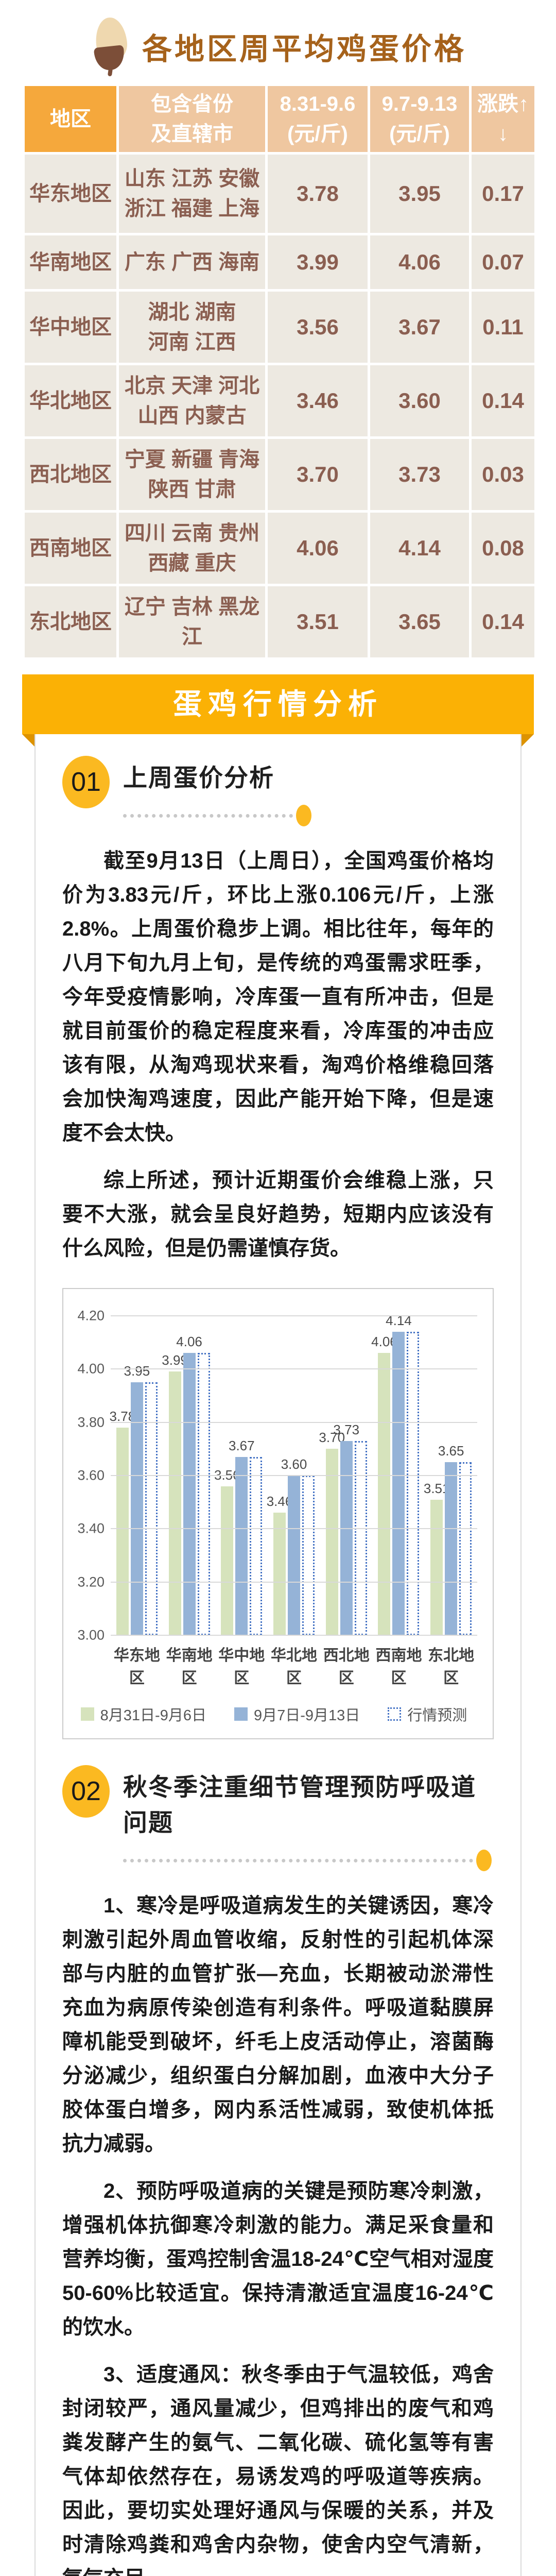 The image size is (556, 2576). Describe the element at coordinates (419, 194) in the screenshot. I see `week2-price-cell: 3.95` at that location.